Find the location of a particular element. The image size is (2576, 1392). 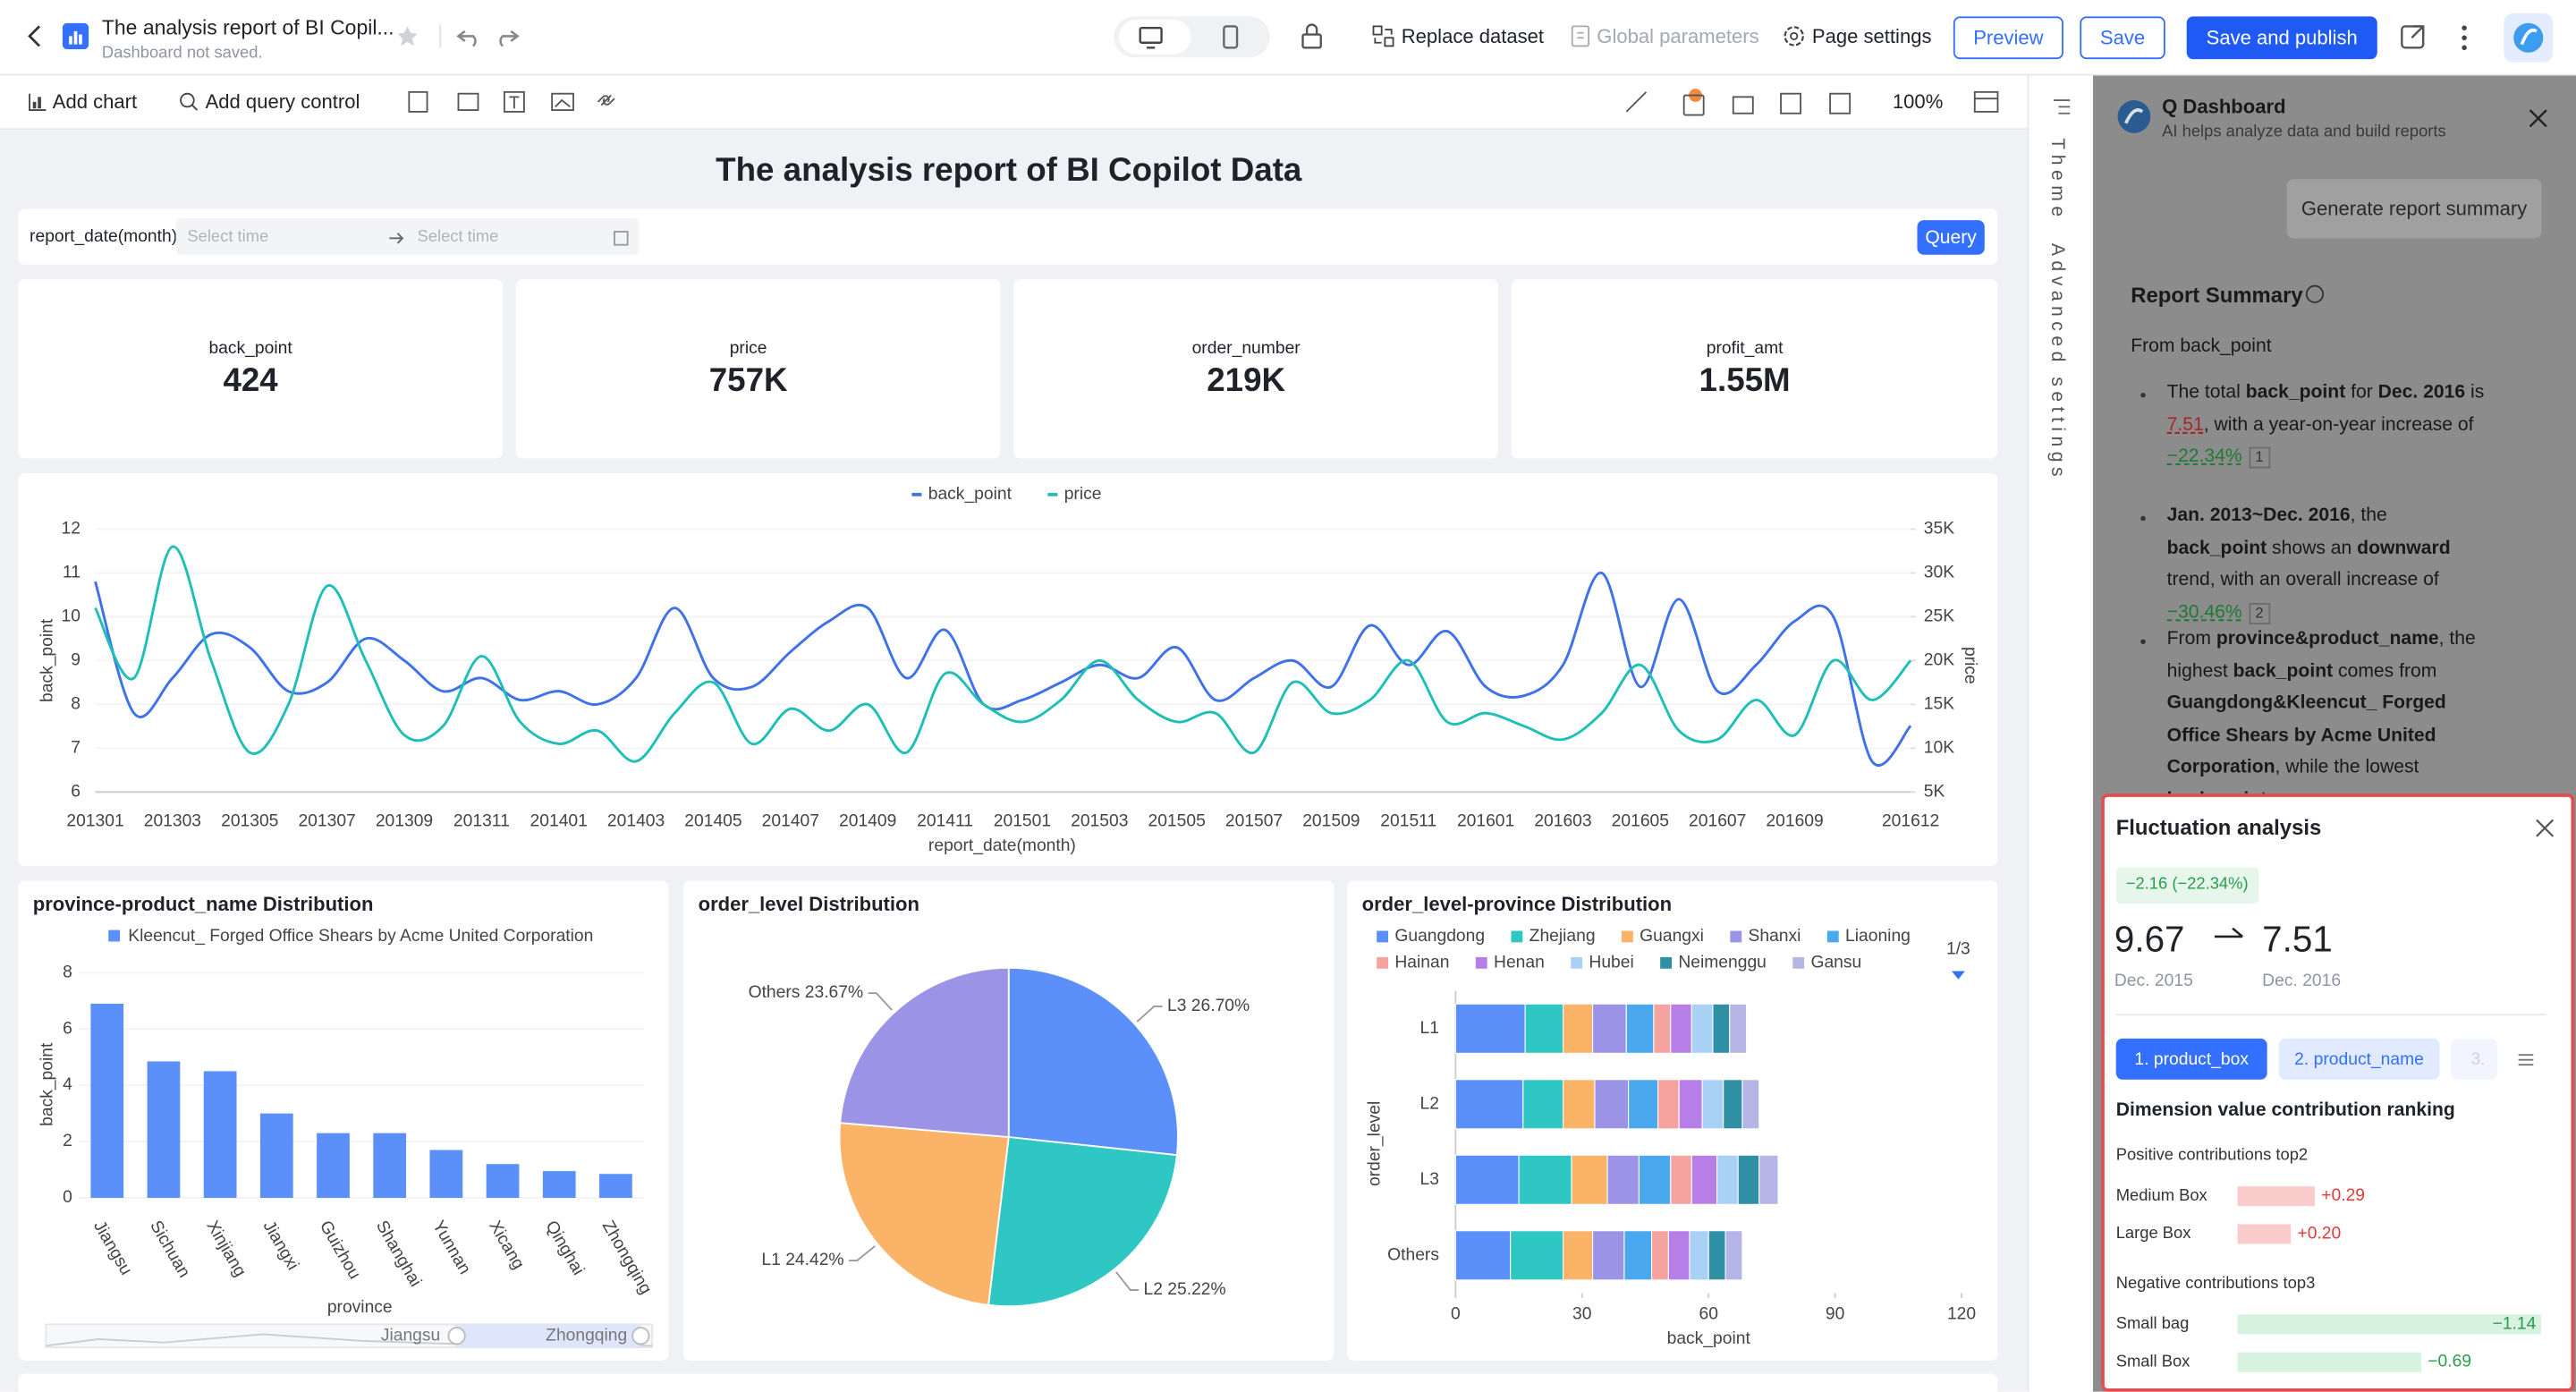

slice-value: 25.22% is located at coordinates (1196, 1289).